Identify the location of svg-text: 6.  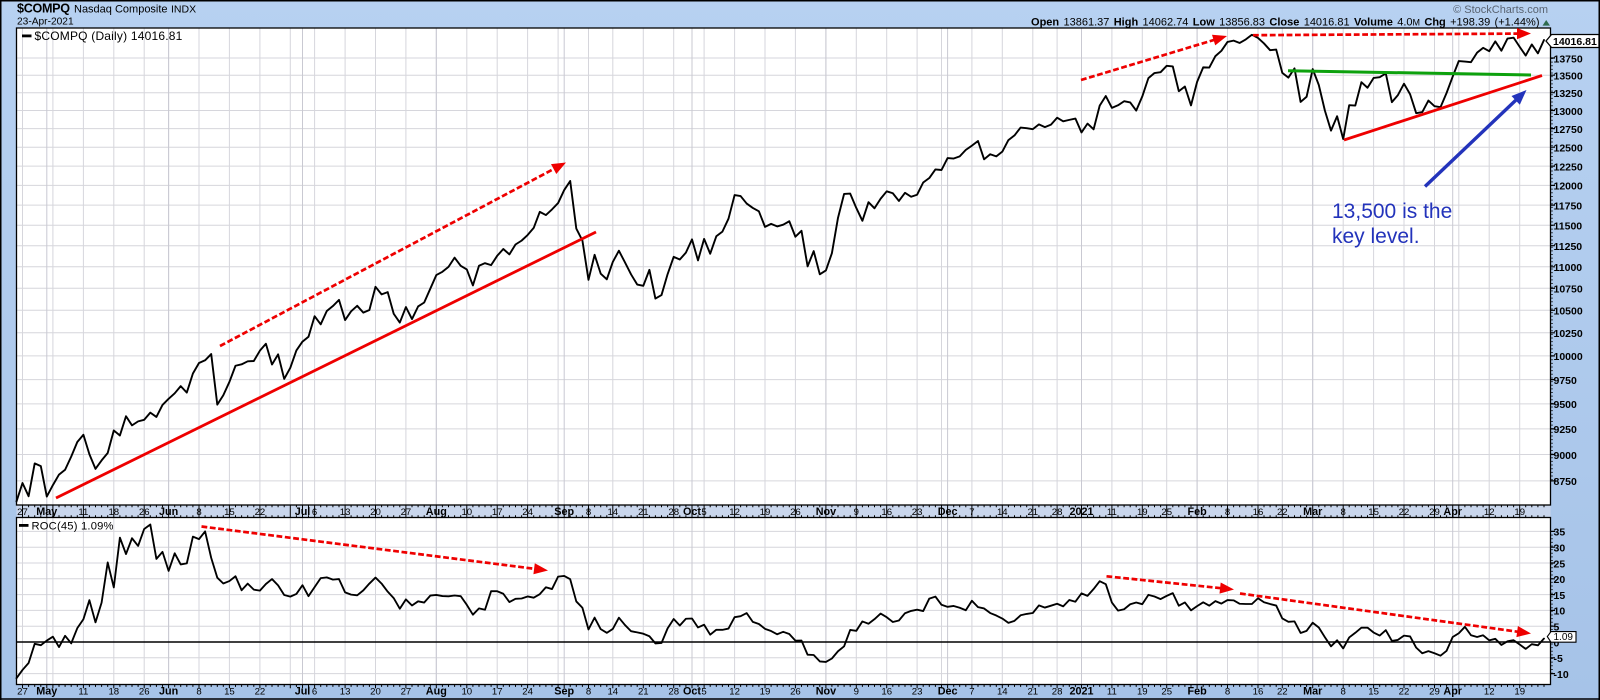
(314, 692).